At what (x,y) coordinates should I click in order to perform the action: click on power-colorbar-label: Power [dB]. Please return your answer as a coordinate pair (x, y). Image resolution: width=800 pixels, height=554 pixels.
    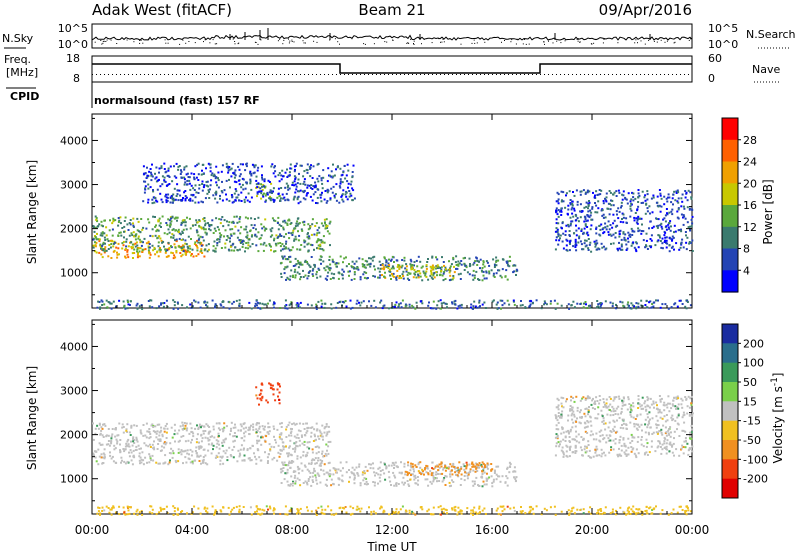
    Looking at the image, I should click on (768, 211).